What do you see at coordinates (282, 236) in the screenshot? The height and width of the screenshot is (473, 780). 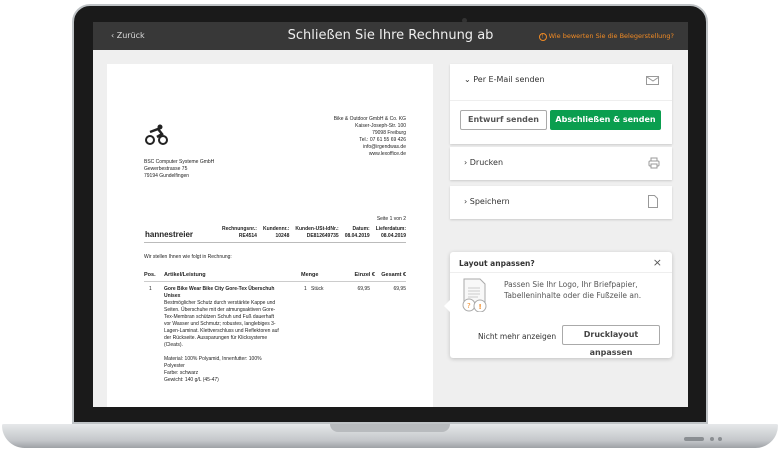 I see `meta-value: 10248` at bounding box center [282, 236].